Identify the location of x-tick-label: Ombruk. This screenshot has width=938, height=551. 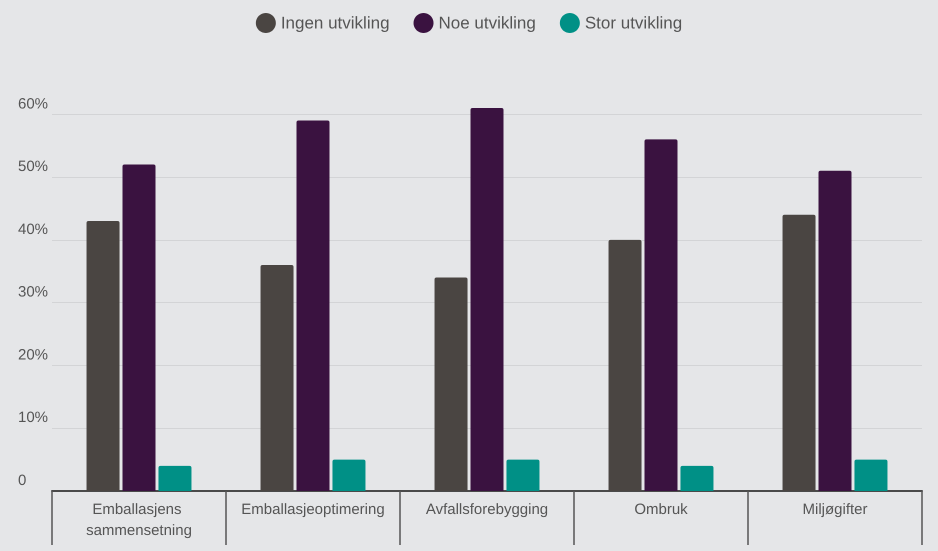
(661, 509).